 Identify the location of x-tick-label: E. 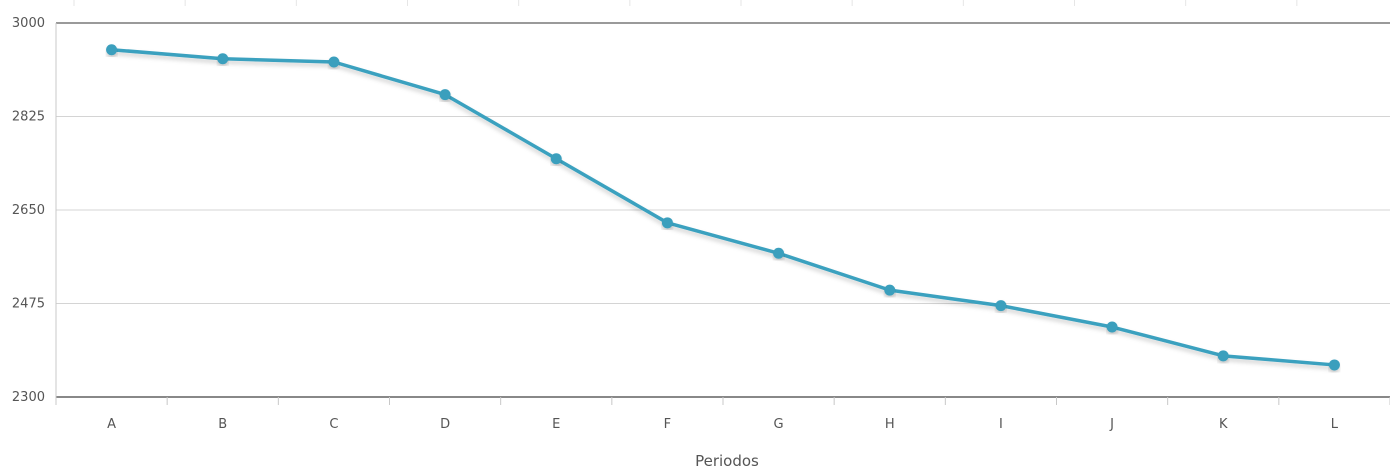
(556, 424).